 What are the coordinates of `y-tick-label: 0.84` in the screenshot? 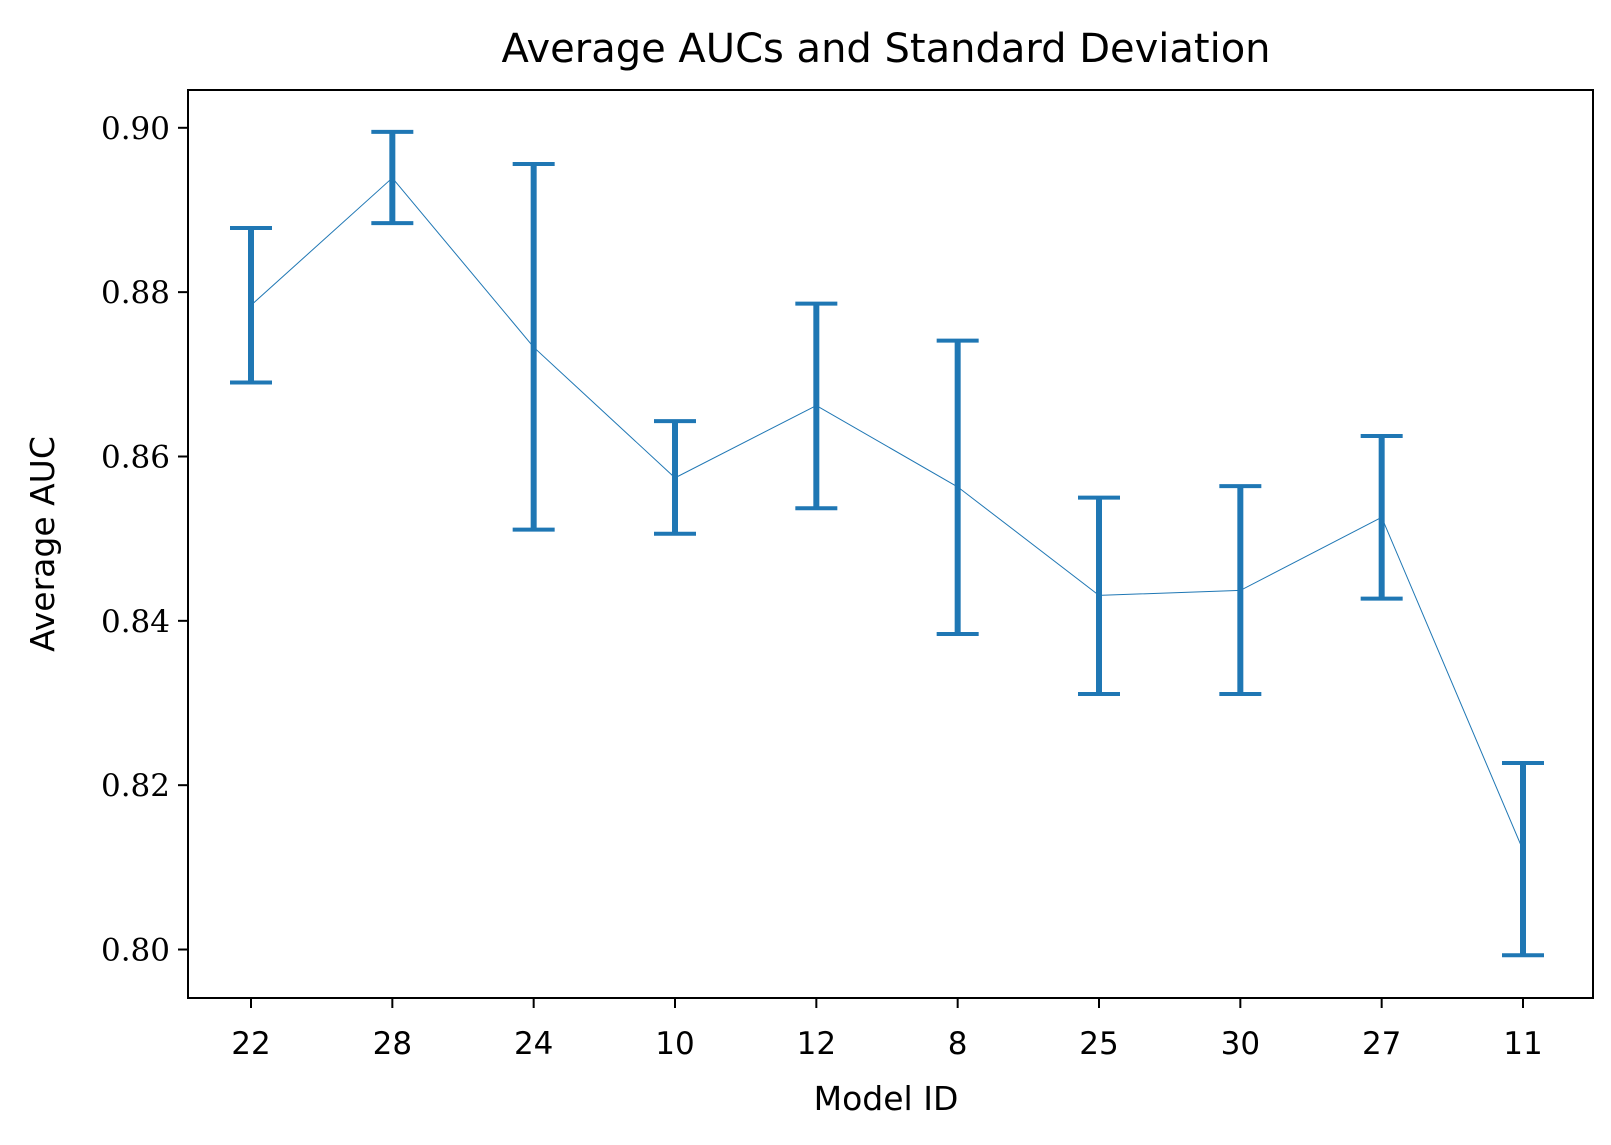 It's located at (135, 622).